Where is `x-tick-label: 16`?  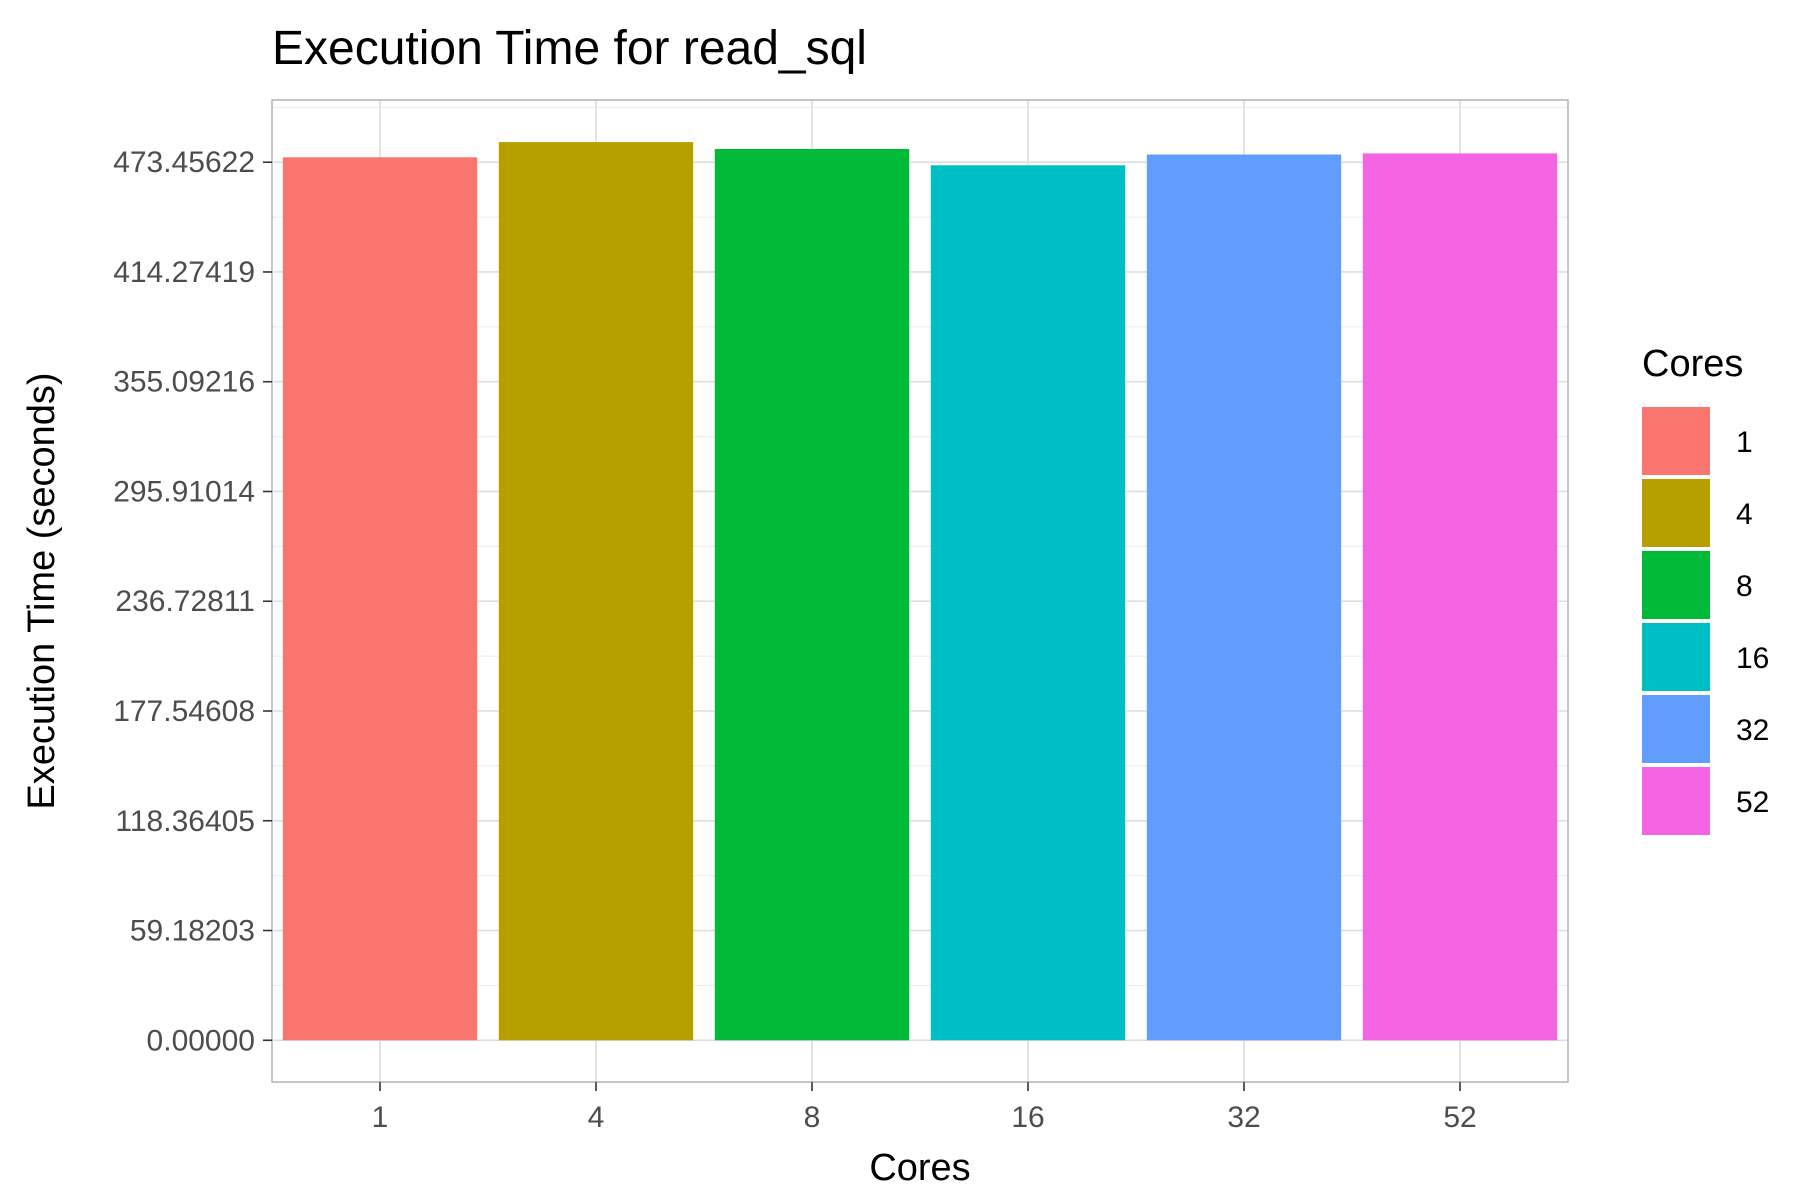 x-tick-label: 16 is located at coordinates (1027, 1117).